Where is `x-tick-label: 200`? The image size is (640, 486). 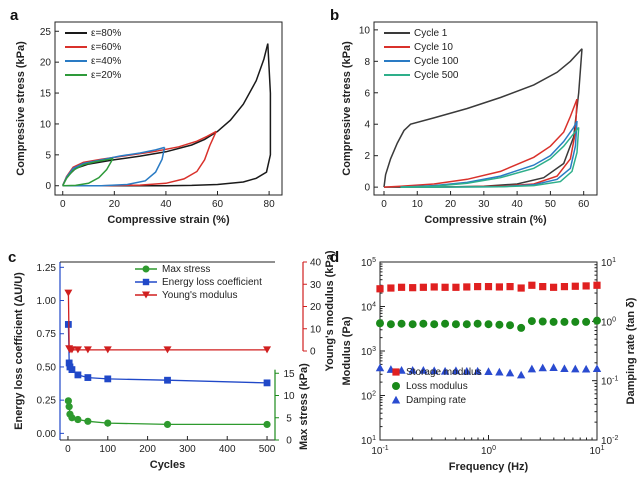
x-tick-label: 200 is located at coordinates (147, 449).